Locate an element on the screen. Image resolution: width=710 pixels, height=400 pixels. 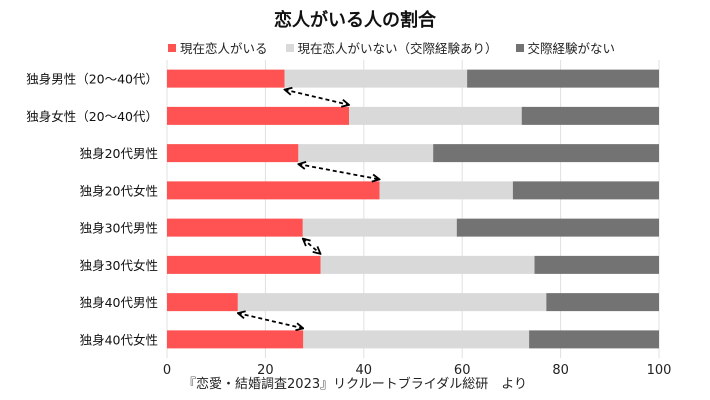
category-label: 独身30代男性 is located at coordinates (119, 228).